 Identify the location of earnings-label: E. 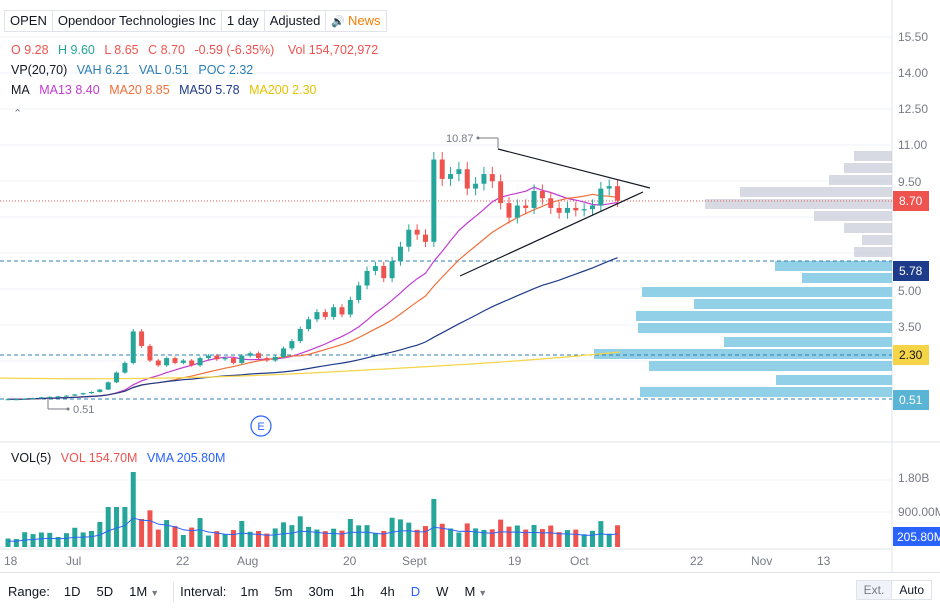
(260, 427).